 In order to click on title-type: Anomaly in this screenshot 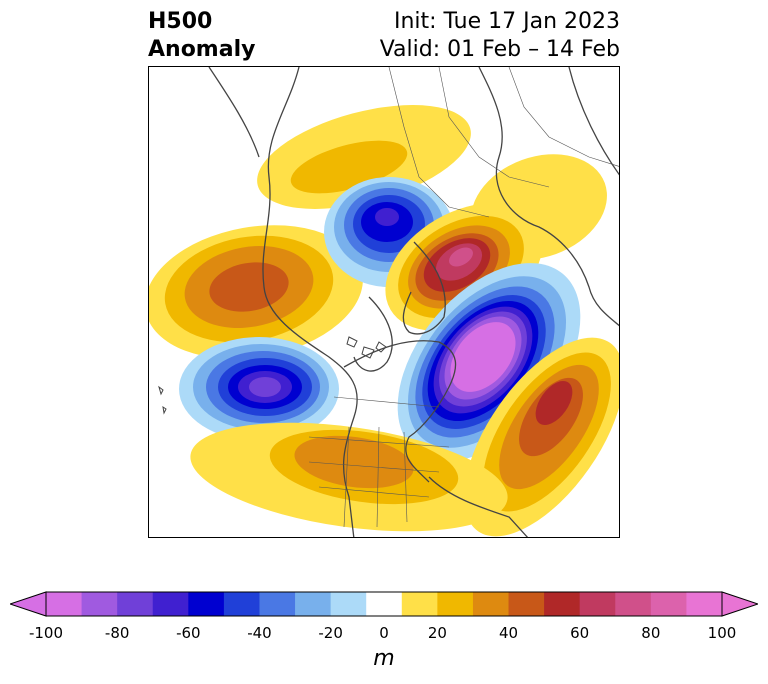, I will do `click(202, 49)`.